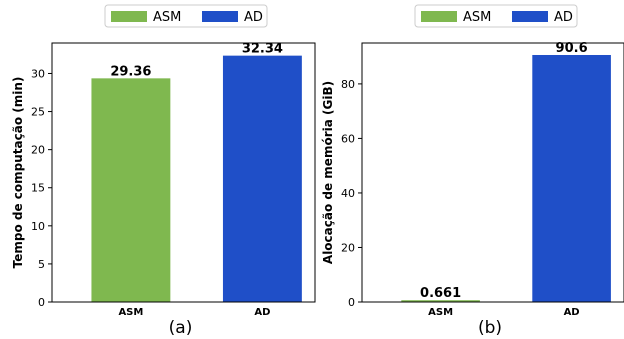 Image resolution: width=624 pixels, height=339 pixels. I want to click on value-label-asm: 0.661, so click(440, 293).